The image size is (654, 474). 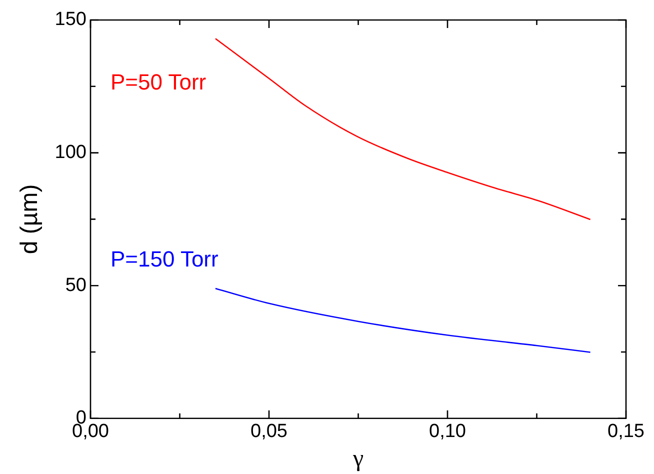 What do you see at coordinates (626, 431) in the screenshot?
I see `x-tick-label: 0,15` at bounding box center [626, 431].